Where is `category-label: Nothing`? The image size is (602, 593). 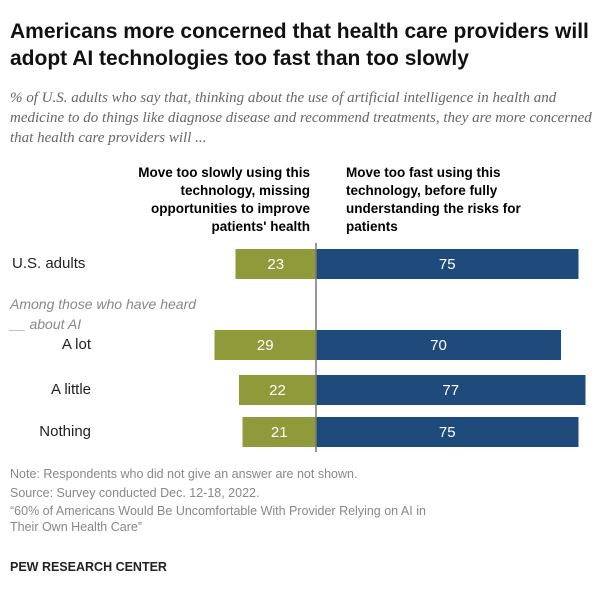
category-label: Nothing is located at coordinates (65, 431).